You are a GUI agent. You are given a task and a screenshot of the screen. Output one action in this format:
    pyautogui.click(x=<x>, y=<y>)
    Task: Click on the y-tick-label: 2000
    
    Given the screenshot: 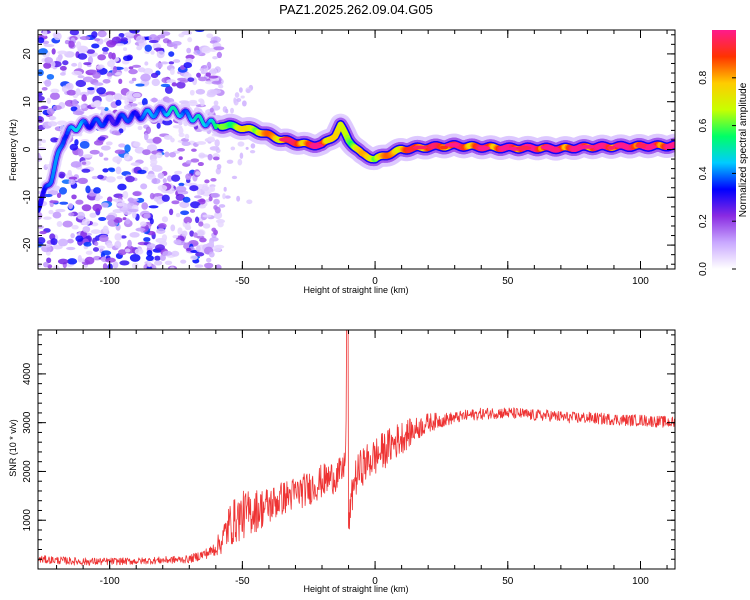 What is the action you would take?
    pyautogui.click(x=27, y=471)
    